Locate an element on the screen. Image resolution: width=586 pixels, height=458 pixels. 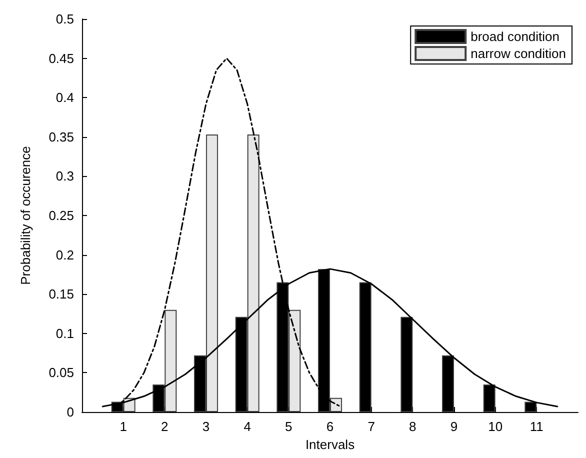
y-axis-title: Probability of occurence is located at coordinates (25, 215).